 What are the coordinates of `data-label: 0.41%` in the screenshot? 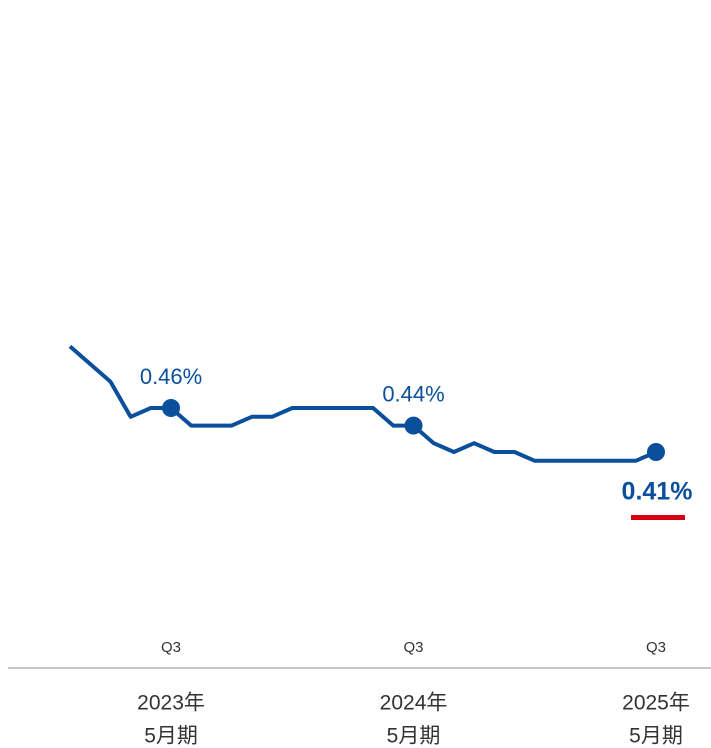 It's located at (657, 492).